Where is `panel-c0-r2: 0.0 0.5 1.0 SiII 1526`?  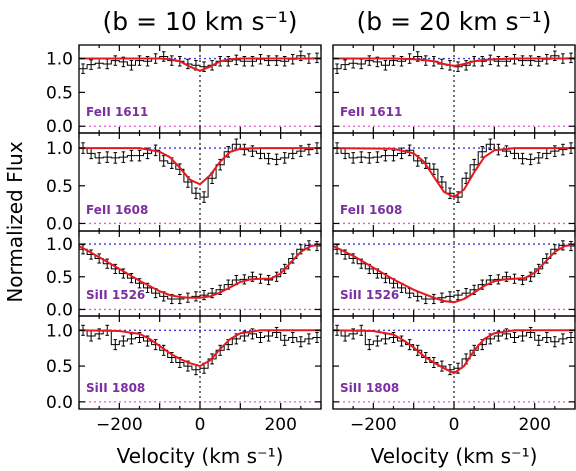
panel-c0-r2: 0.0 0.5 1.0 SiII 1526 is located at coordinates (184, 275).